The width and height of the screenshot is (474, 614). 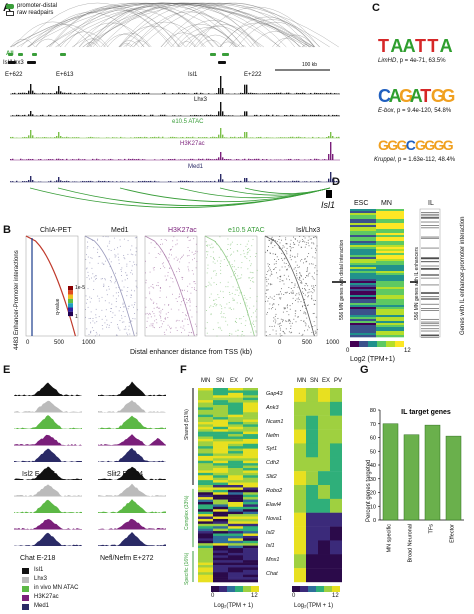 I want to click on f-cbar-label: Log₂(TPM + 1), so click(x=234, y=606).